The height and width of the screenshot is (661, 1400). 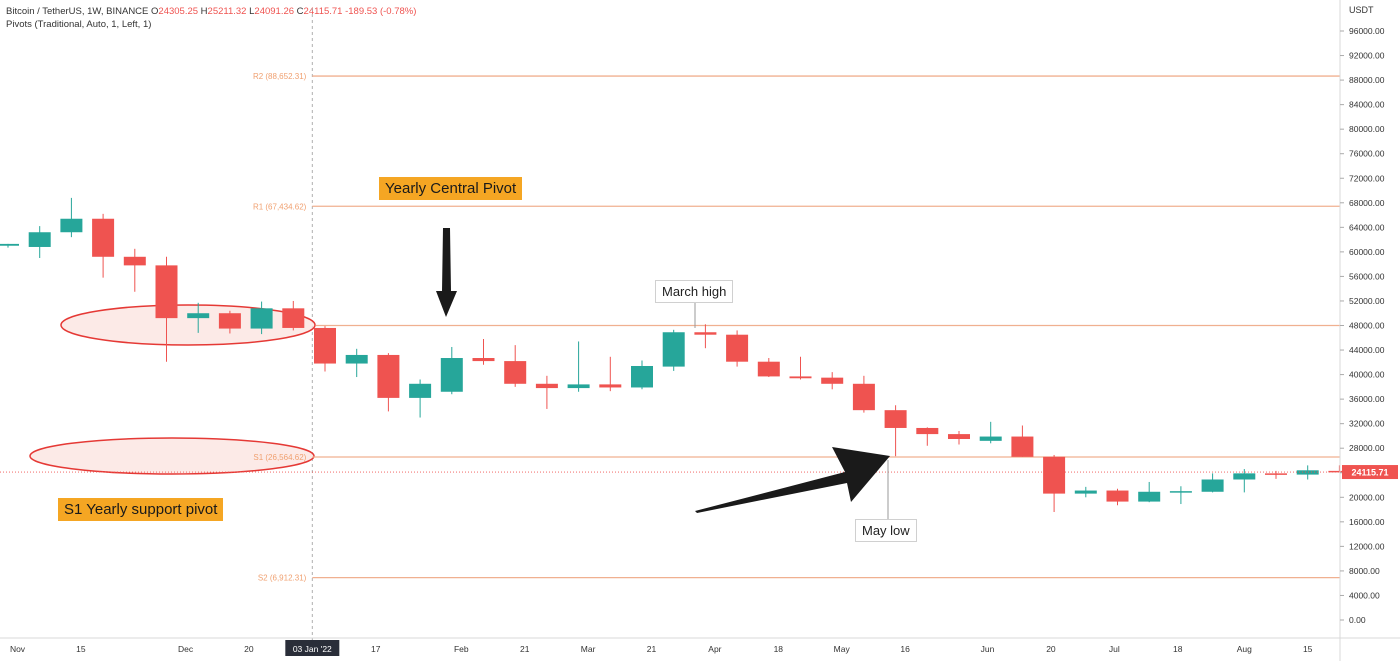 What do you see at coordinates (1367, 105) in the screenshot?
I see `y-tick-label: 84000.00` at bounding box center [1367, 105].